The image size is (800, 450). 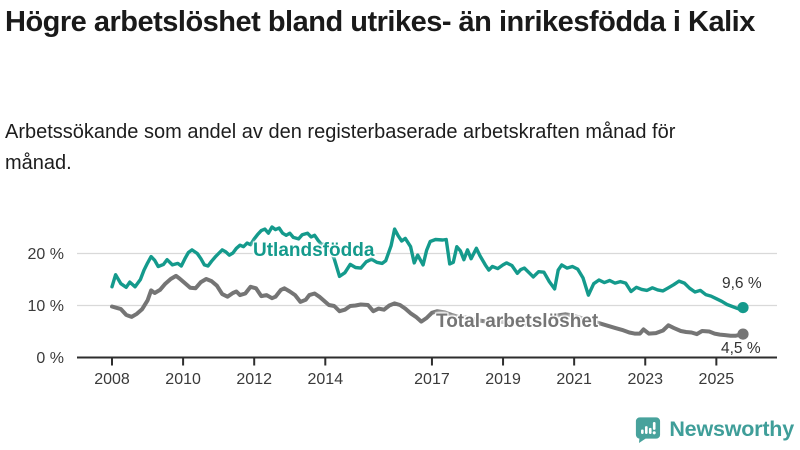 I want to click on series-end-dot-total, so click(x=743, y=334).